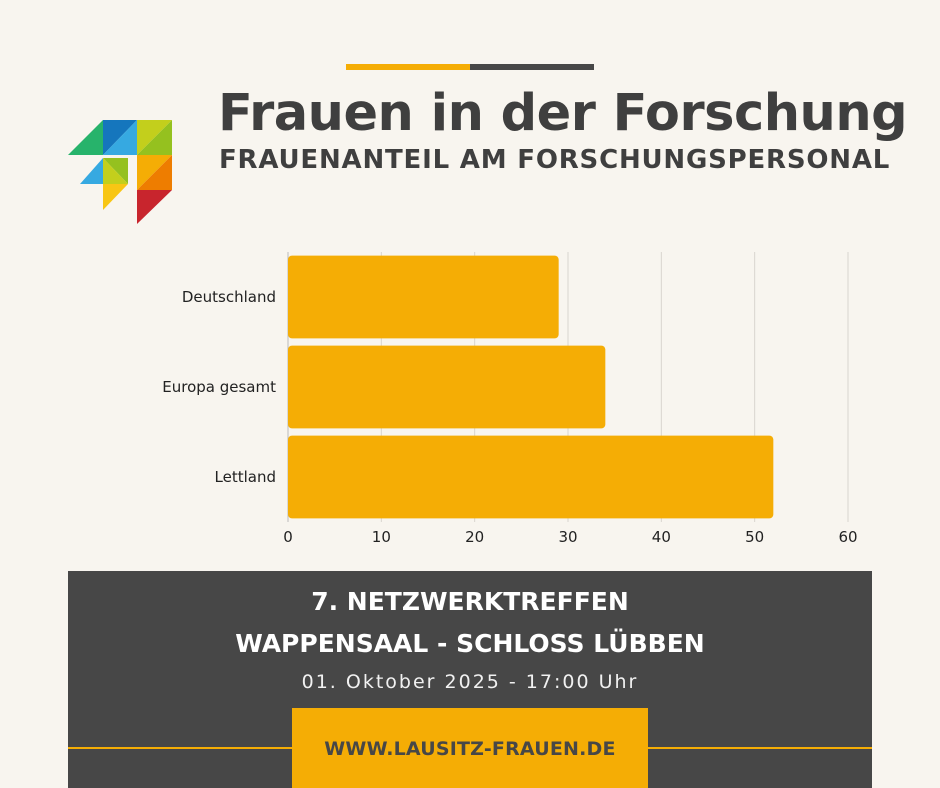 The image size is (940, 788). I want to click on event-venue: WAPPENSAAL - SCHLOSS LÜBBEN, so click(470, 643).